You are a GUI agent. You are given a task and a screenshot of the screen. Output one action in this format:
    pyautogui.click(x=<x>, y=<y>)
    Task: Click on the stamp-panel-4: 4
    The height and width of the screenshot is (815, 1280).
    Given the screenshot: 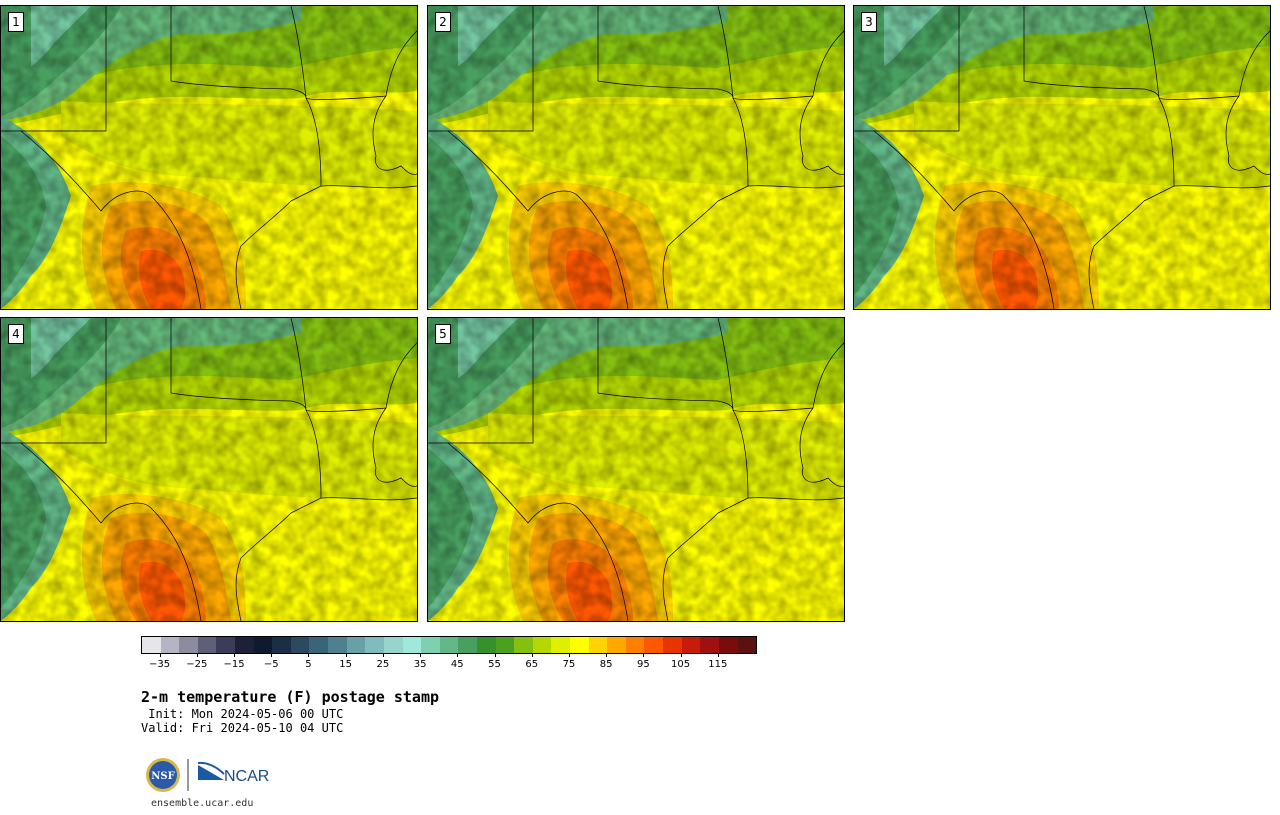 What is the action you would take?
    pyautogui.click(x=209, y=469)
    